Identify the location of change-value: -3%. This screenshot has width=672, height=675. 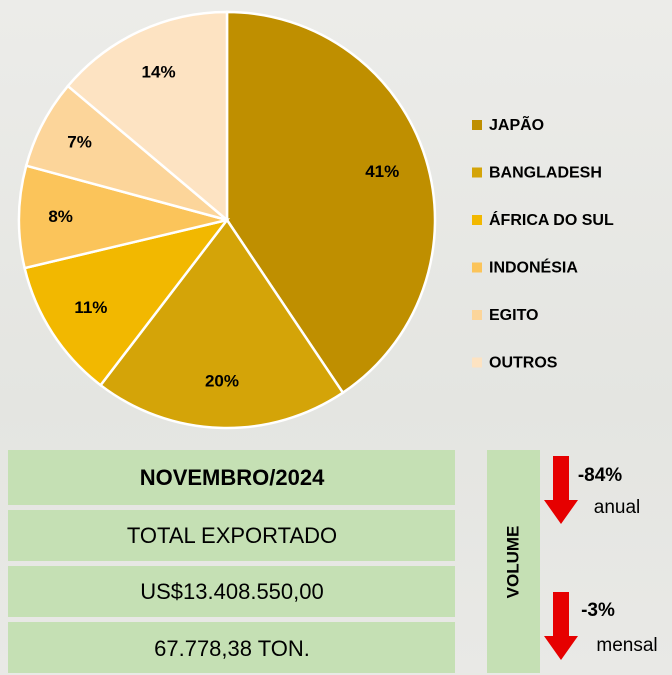
(598, 610).